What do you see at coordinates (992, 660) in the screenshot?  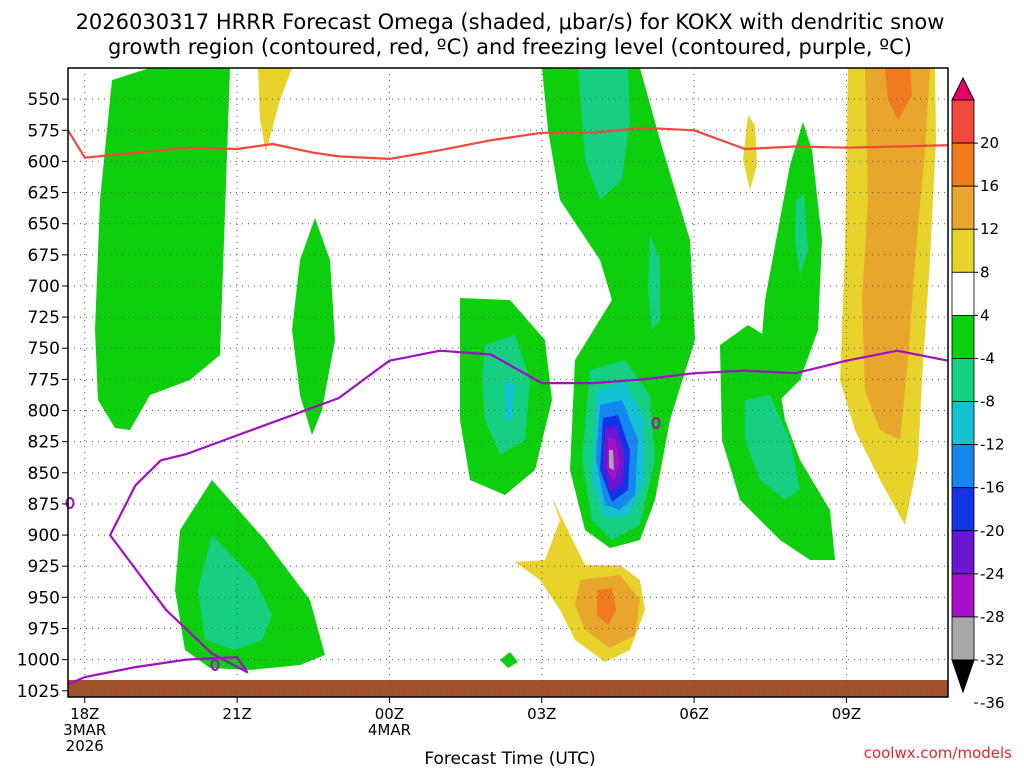 I see `colorbar-label: -32` at bounding box center [992, 660].